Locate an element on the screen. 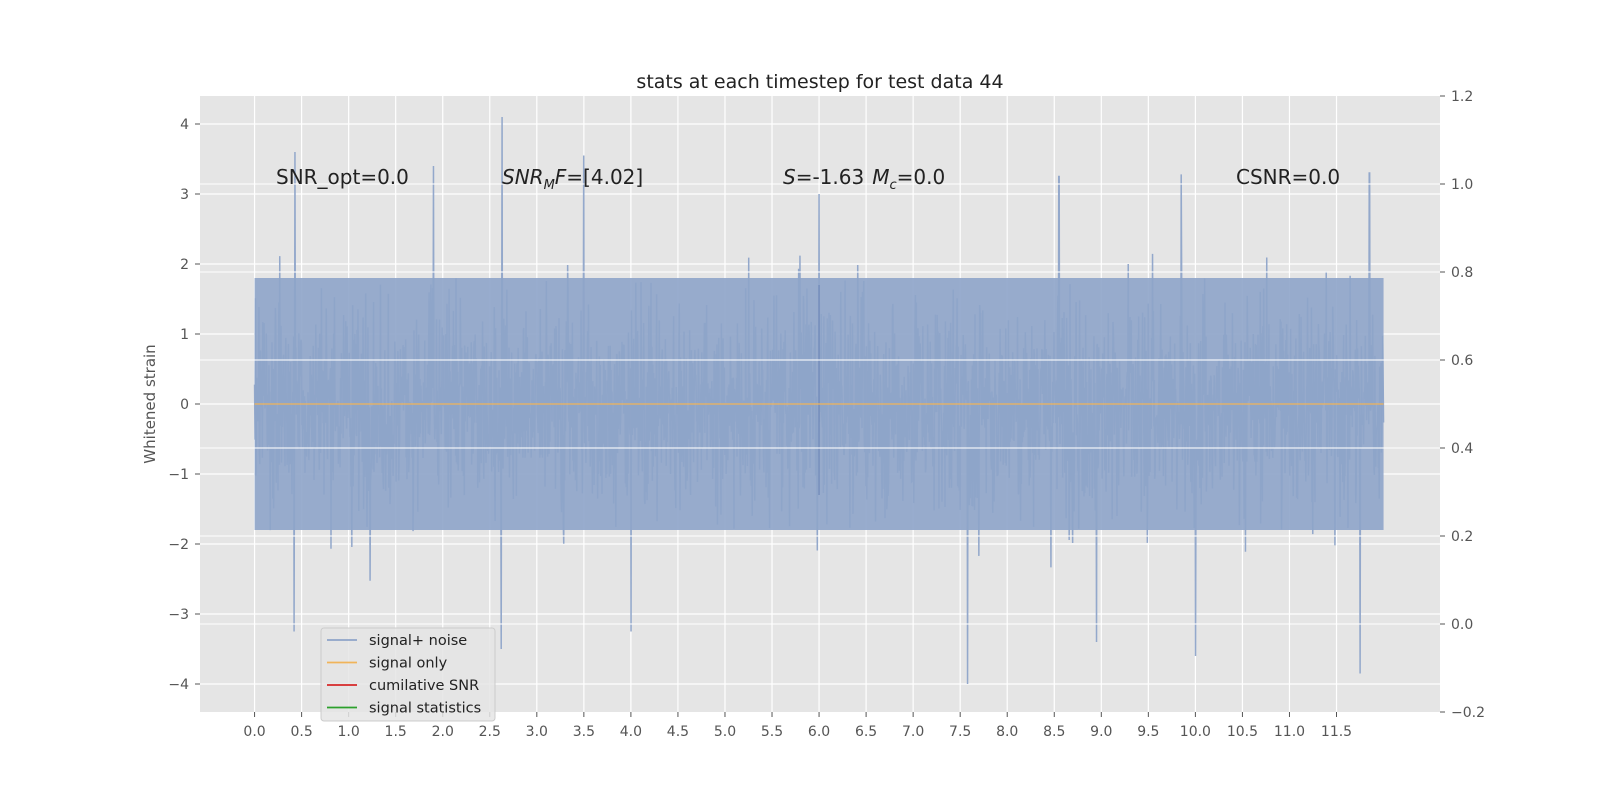 This screenshot has width=1600, height=800. legend-label: signal statistics is located at coordinates (425, 709).